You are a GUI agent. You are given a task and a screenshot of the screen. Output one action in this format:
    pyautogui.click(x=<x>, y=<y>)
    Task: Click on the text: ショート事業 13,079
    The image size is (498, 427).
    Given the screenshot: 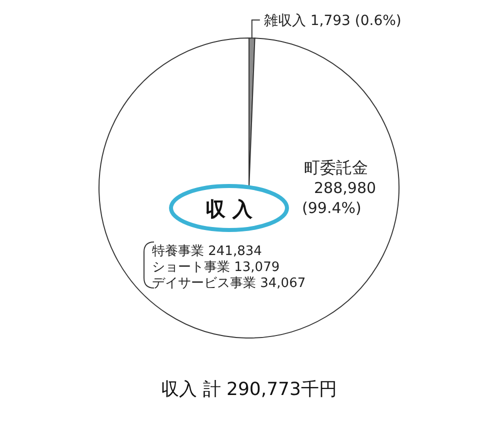 What is the action you would take?
    pyautogui.click(x=216, y=267)
    